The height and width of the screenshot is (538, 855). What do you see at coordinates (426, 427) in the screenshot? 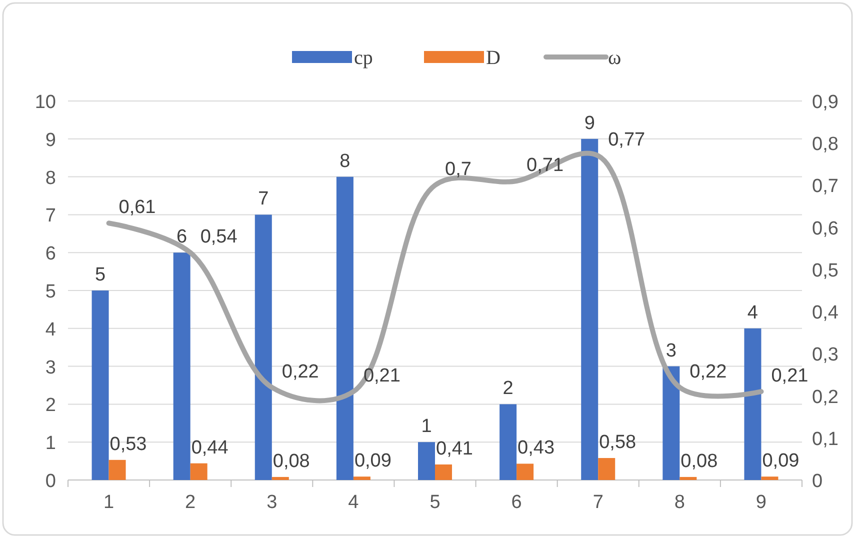
I see `data-label: 1` at bounding box center [426, 427].